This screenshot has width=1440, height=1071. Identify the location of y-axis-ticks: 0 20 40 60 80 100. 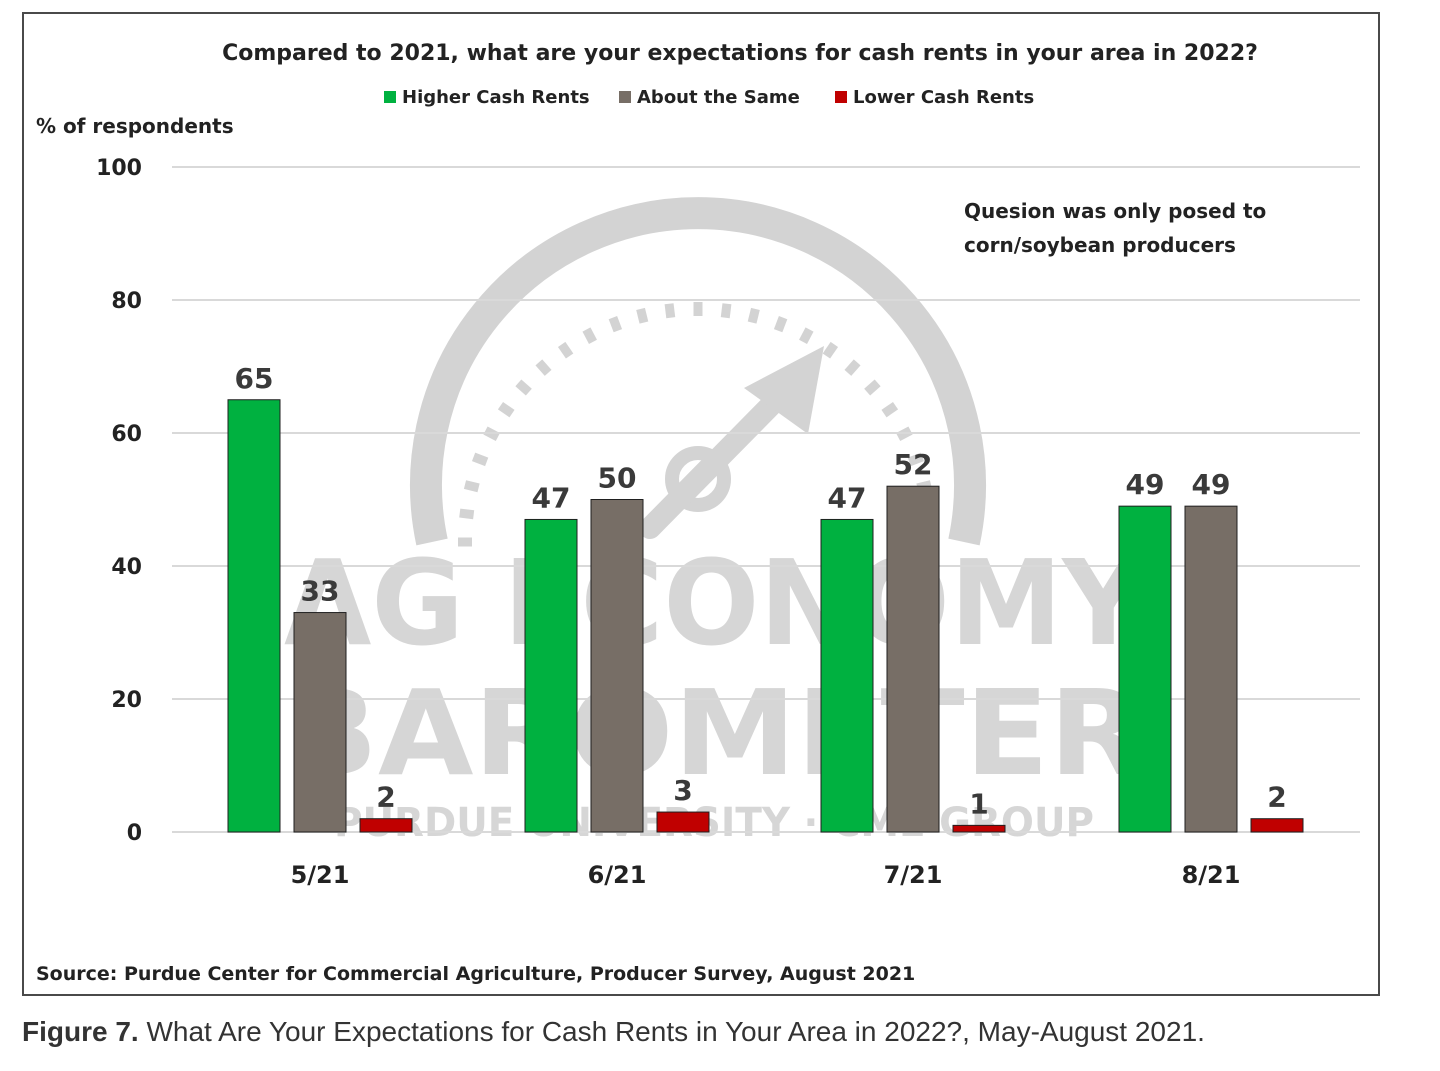
(119, 501).